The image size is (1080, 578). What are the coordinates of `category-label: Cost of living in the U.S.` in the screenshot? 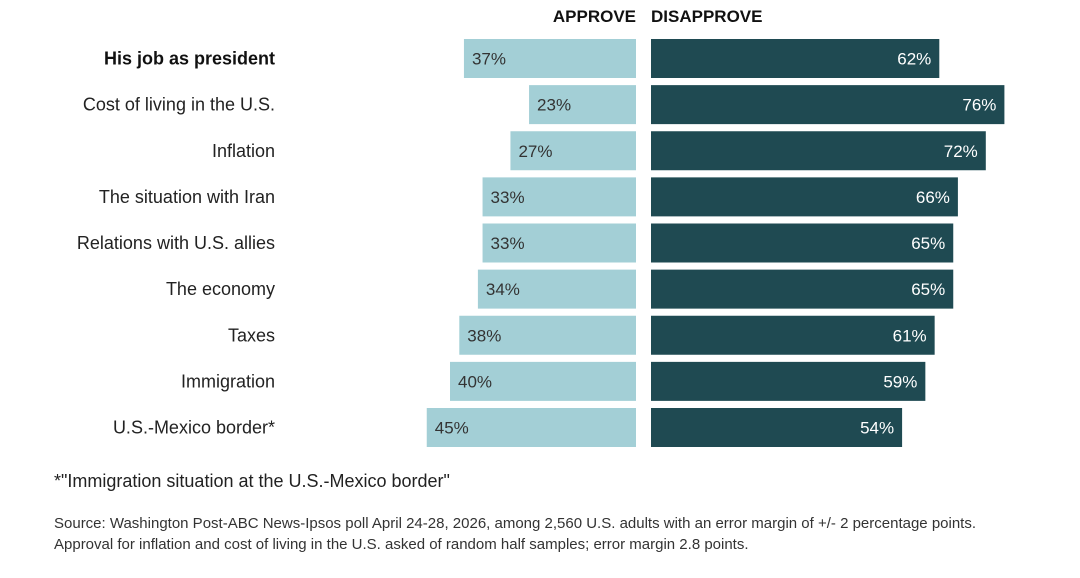 It's located at (179, 105).